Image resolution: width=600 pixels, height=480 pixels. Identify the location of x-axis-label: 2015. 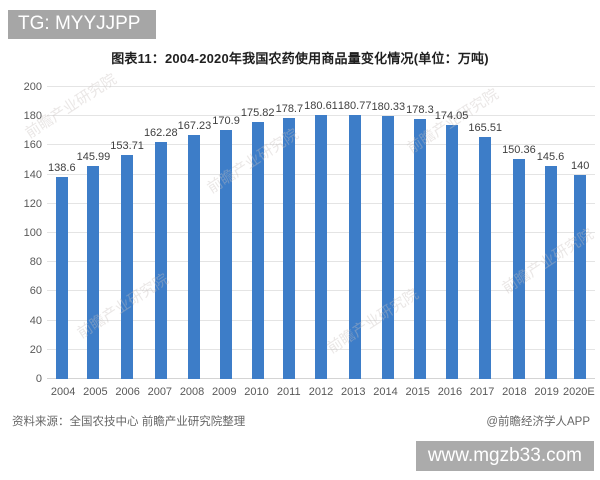
(417, 392).